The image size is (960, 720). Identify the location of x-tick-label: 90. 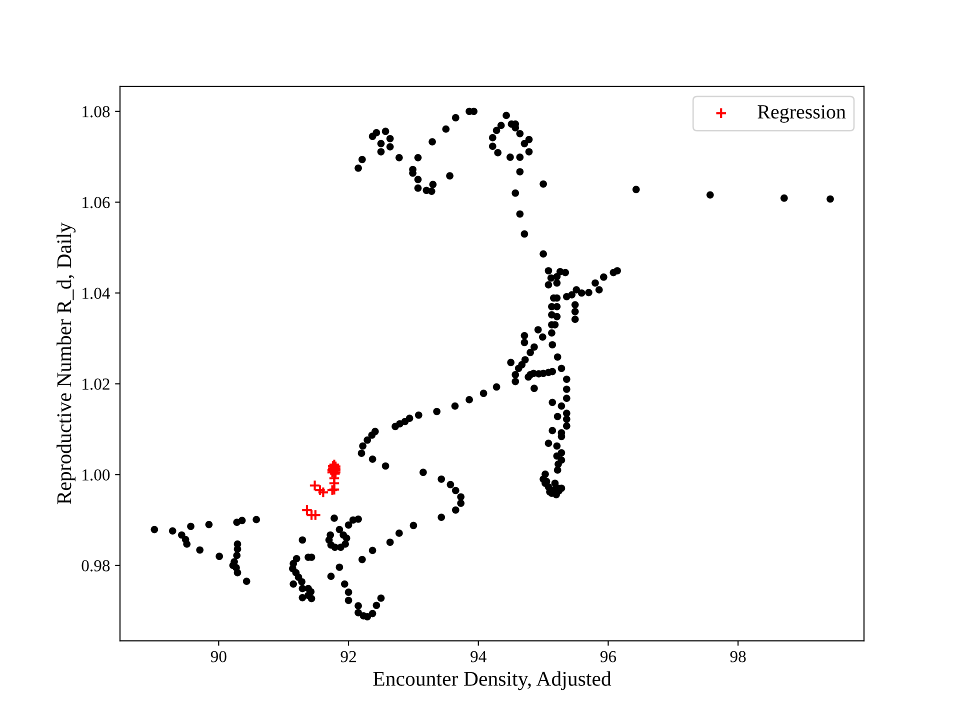
(218, 656).